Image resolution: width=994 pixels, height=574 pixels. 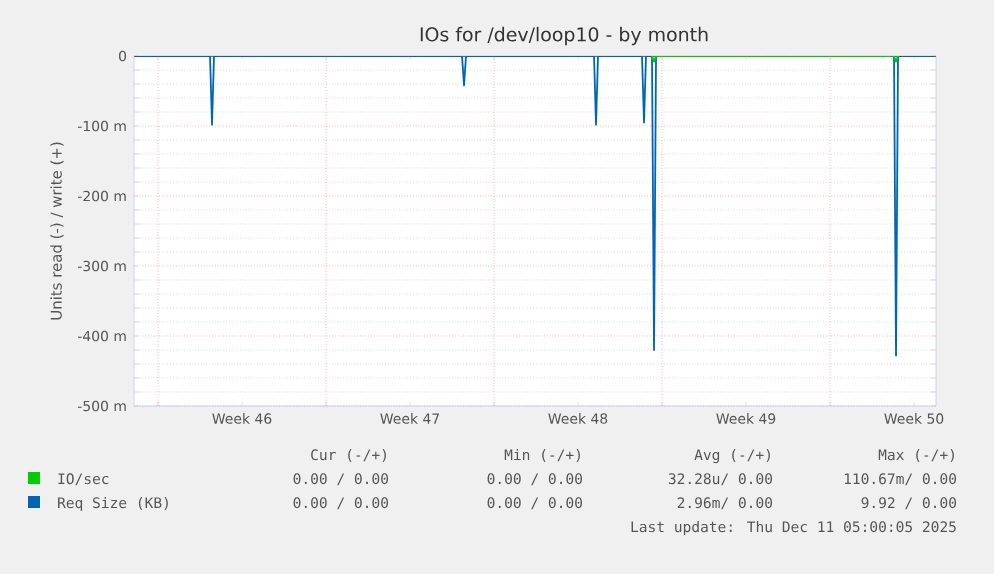 I want to click on chart-title: IOs for /dev/loop10 - by month, so click(x=564, y=36).